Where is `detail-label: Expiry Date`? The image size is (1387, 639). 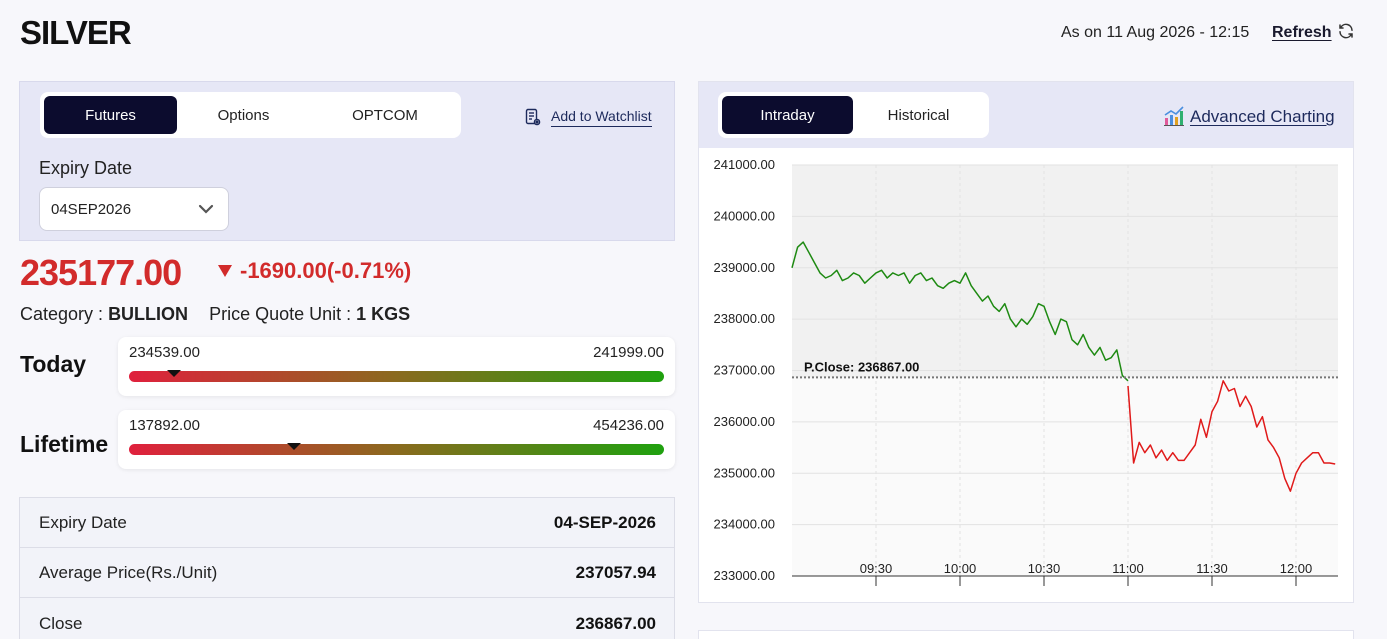 detail-label: Expiry Date is located at coordinates (83, 522).